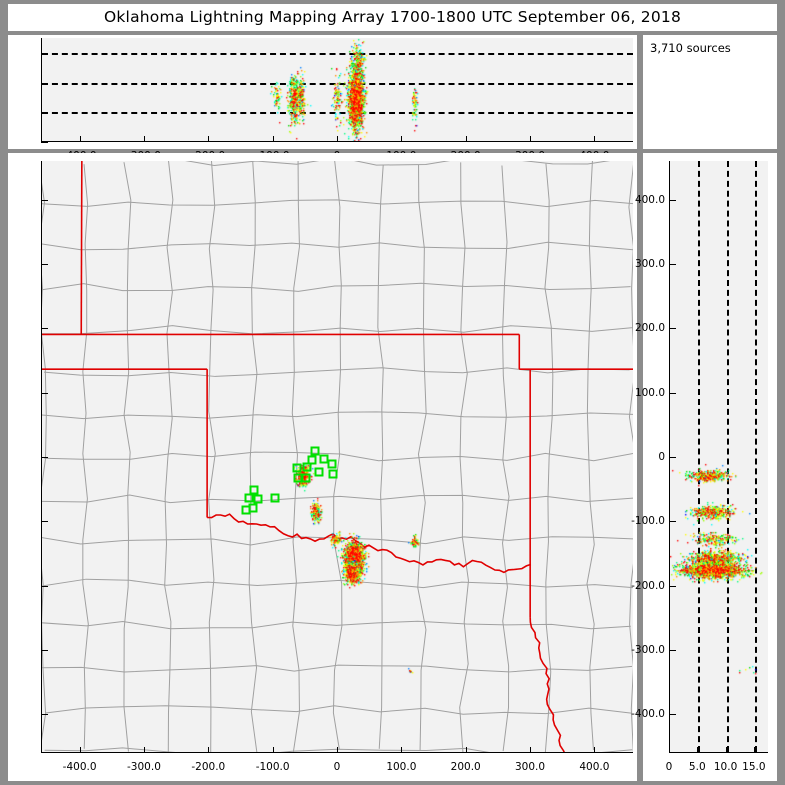 Image resolution: width=785 pixels, height=785 pixels. I want to click on time-height-source-points, so click(337, 89).